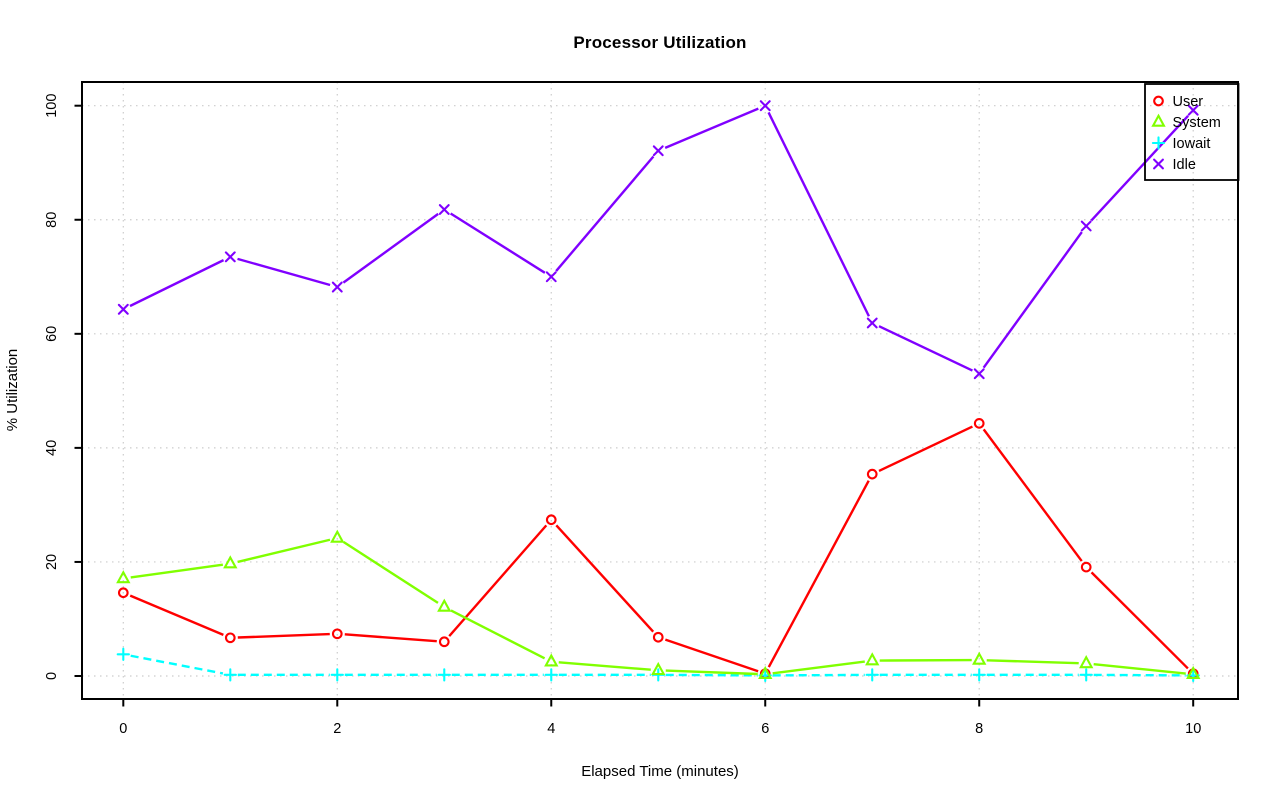  Describe the element at coordinates (12, 390) in the screenshot. I see `y-axis-title: % Utilization` at that location.